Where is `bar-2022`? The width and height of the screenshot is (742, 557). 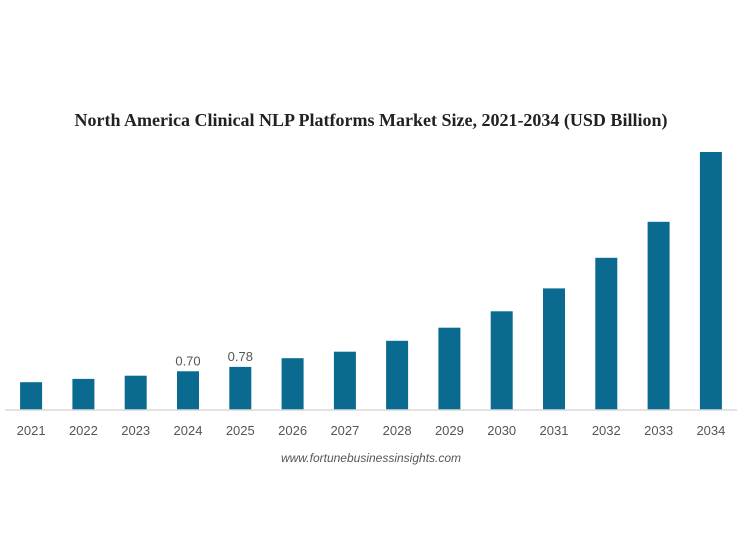
bar-2022 is located at coordinates (83, 394).